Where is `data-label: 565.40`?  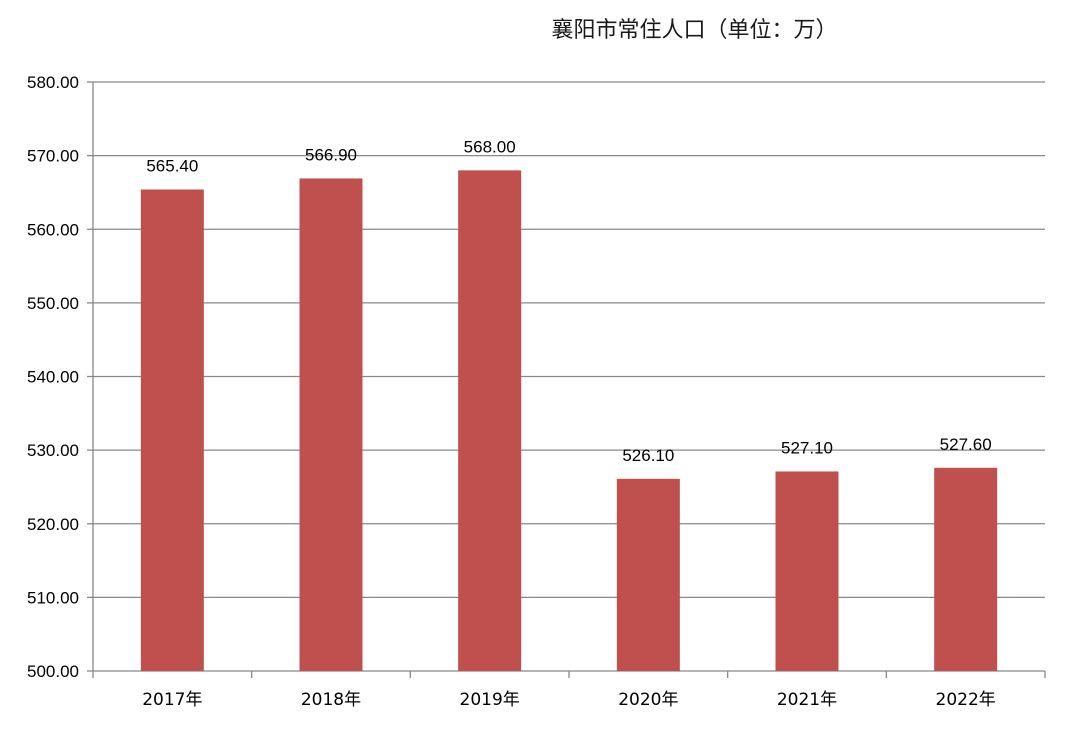
data-label: 565.40 is located at coordinates (172, 165).